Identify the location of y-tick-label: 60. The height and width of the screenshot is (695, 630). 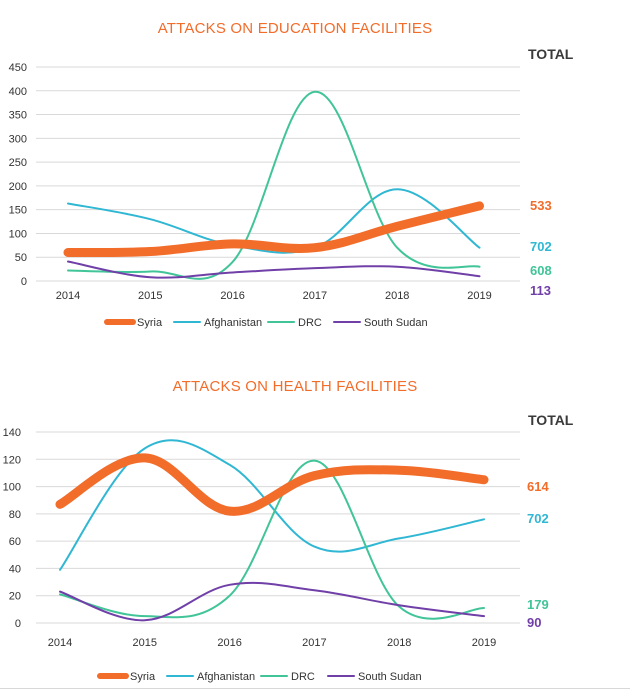
(15, 542).